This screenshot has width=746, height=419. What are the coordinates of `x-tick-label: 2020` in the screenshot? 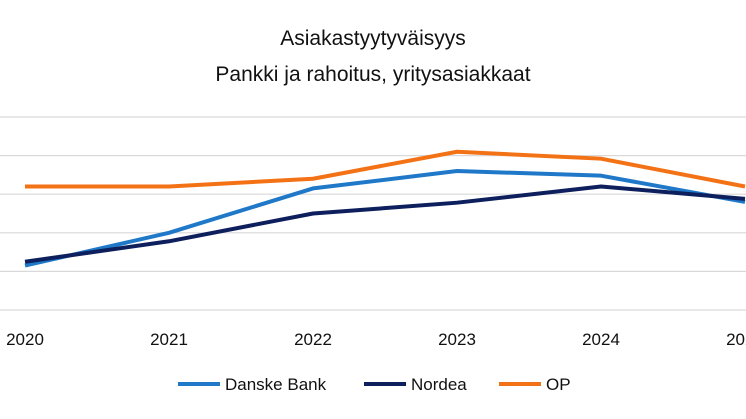 It's located at (25, 339).